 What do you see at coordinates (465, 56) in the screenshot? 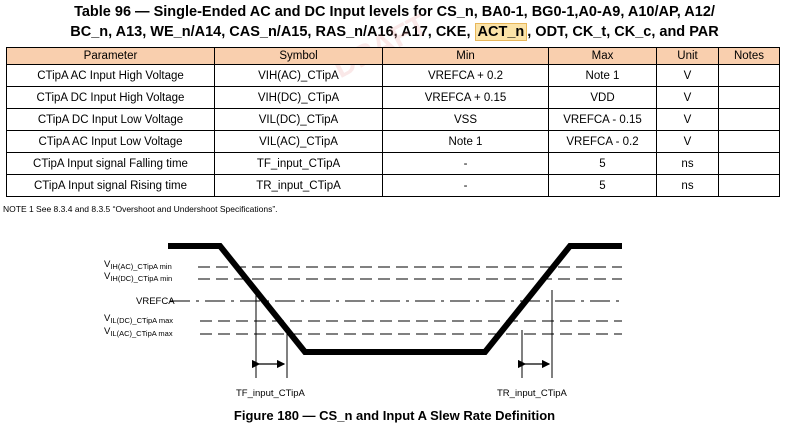
I see `column-header: Min` at bounding box center [465, 56].